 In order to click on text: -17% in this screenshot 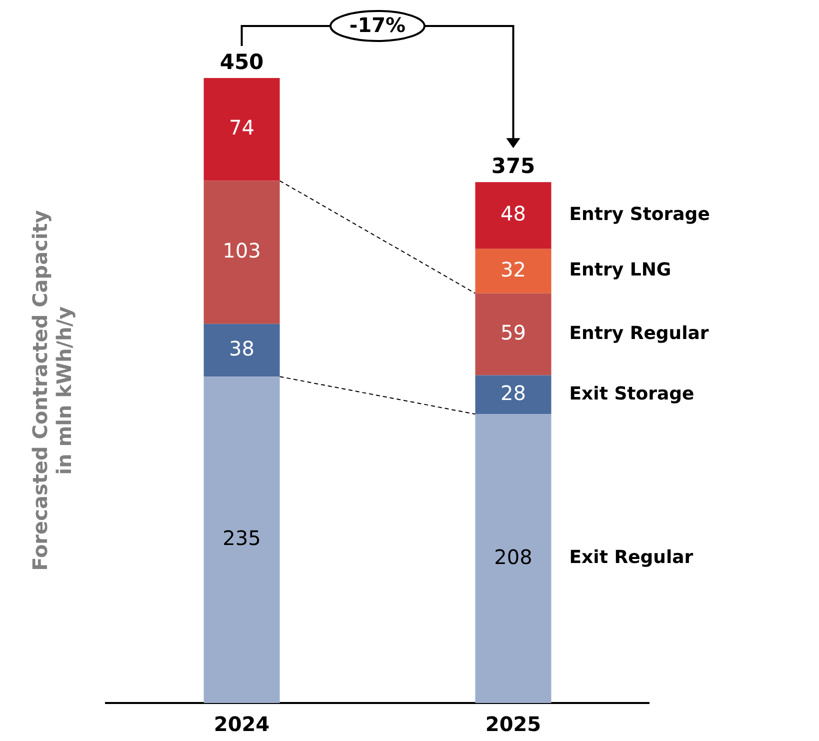, I will do `click(377, 25)`.